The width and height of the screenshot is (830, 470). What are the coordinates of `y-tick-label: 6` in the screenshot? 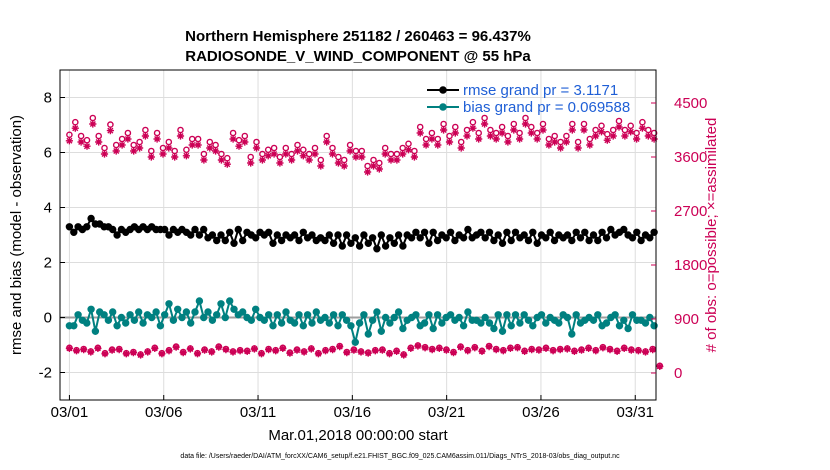 It's located at (48, 153).